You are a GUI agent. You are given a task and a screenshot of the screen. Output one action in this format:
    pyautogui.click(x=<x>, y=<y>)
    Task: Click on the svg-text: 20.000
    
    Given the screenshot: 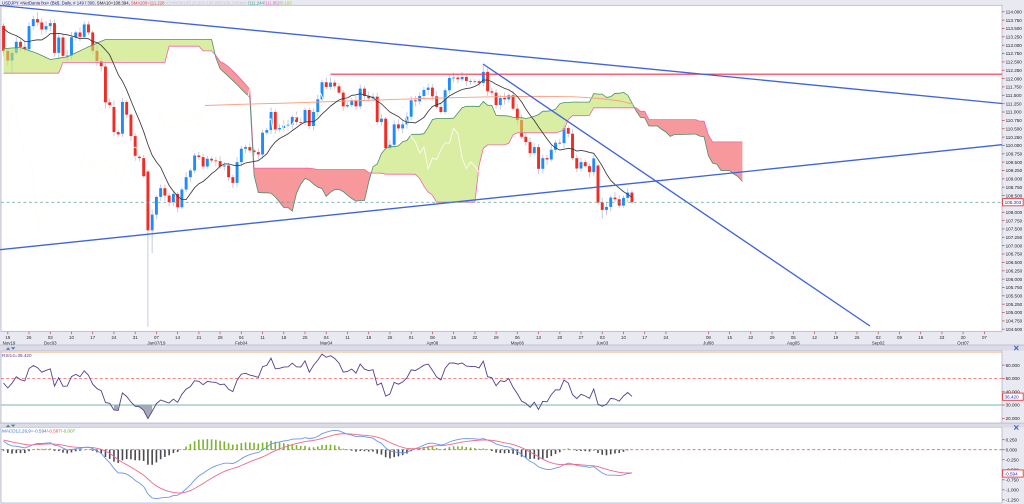 What is the action you would take?
    pyautogui.click(x=1013, y=418)
    